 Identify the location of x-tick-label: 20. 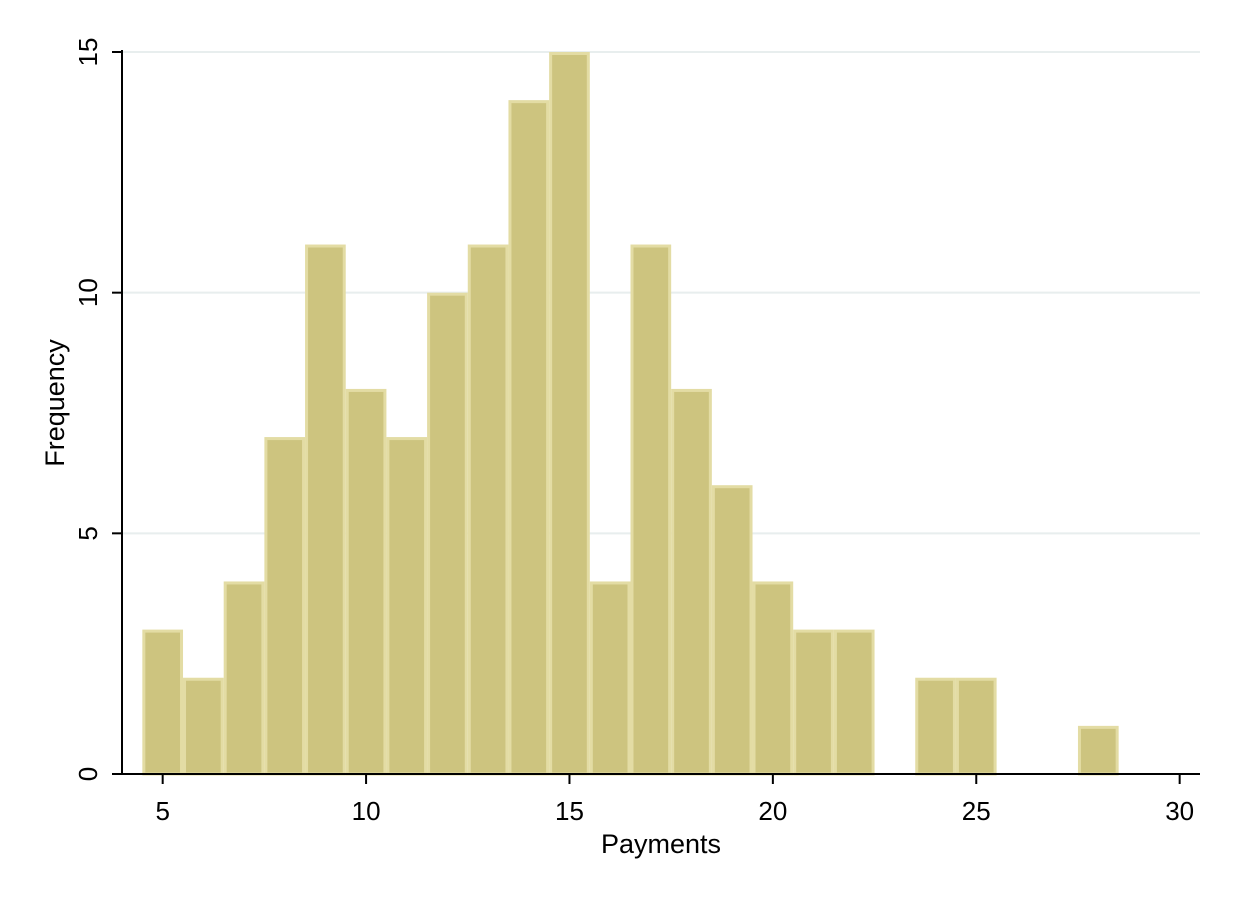
(772, 811).